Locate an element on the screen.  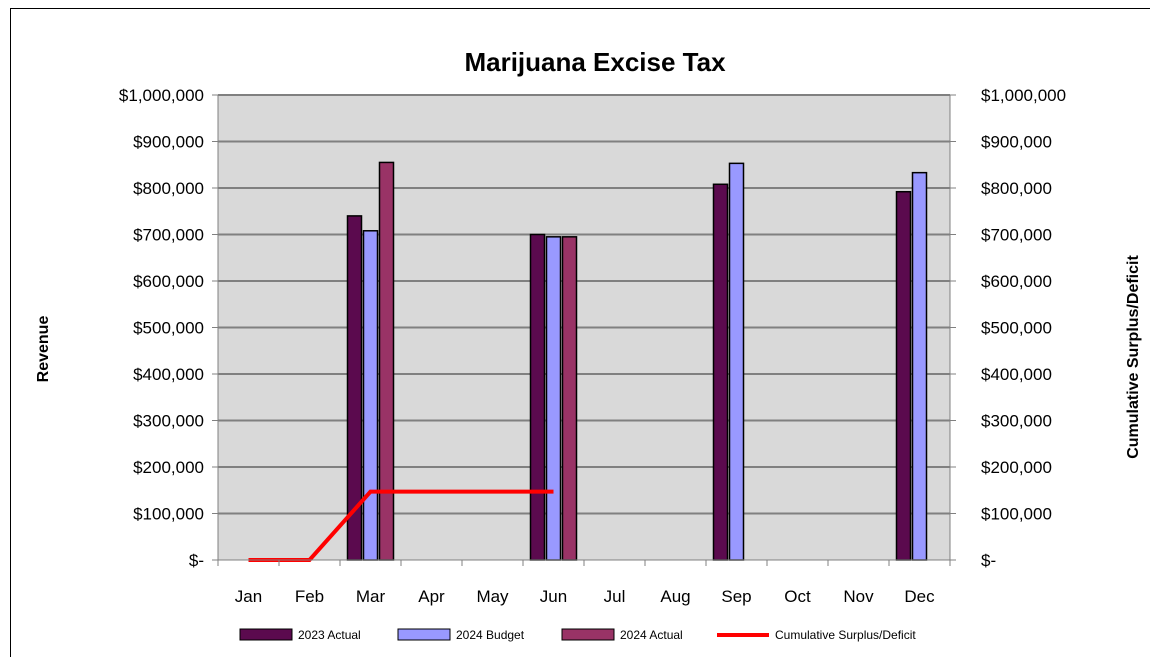
y-tick-label: $600,000 is located at coordinates (168, 281).